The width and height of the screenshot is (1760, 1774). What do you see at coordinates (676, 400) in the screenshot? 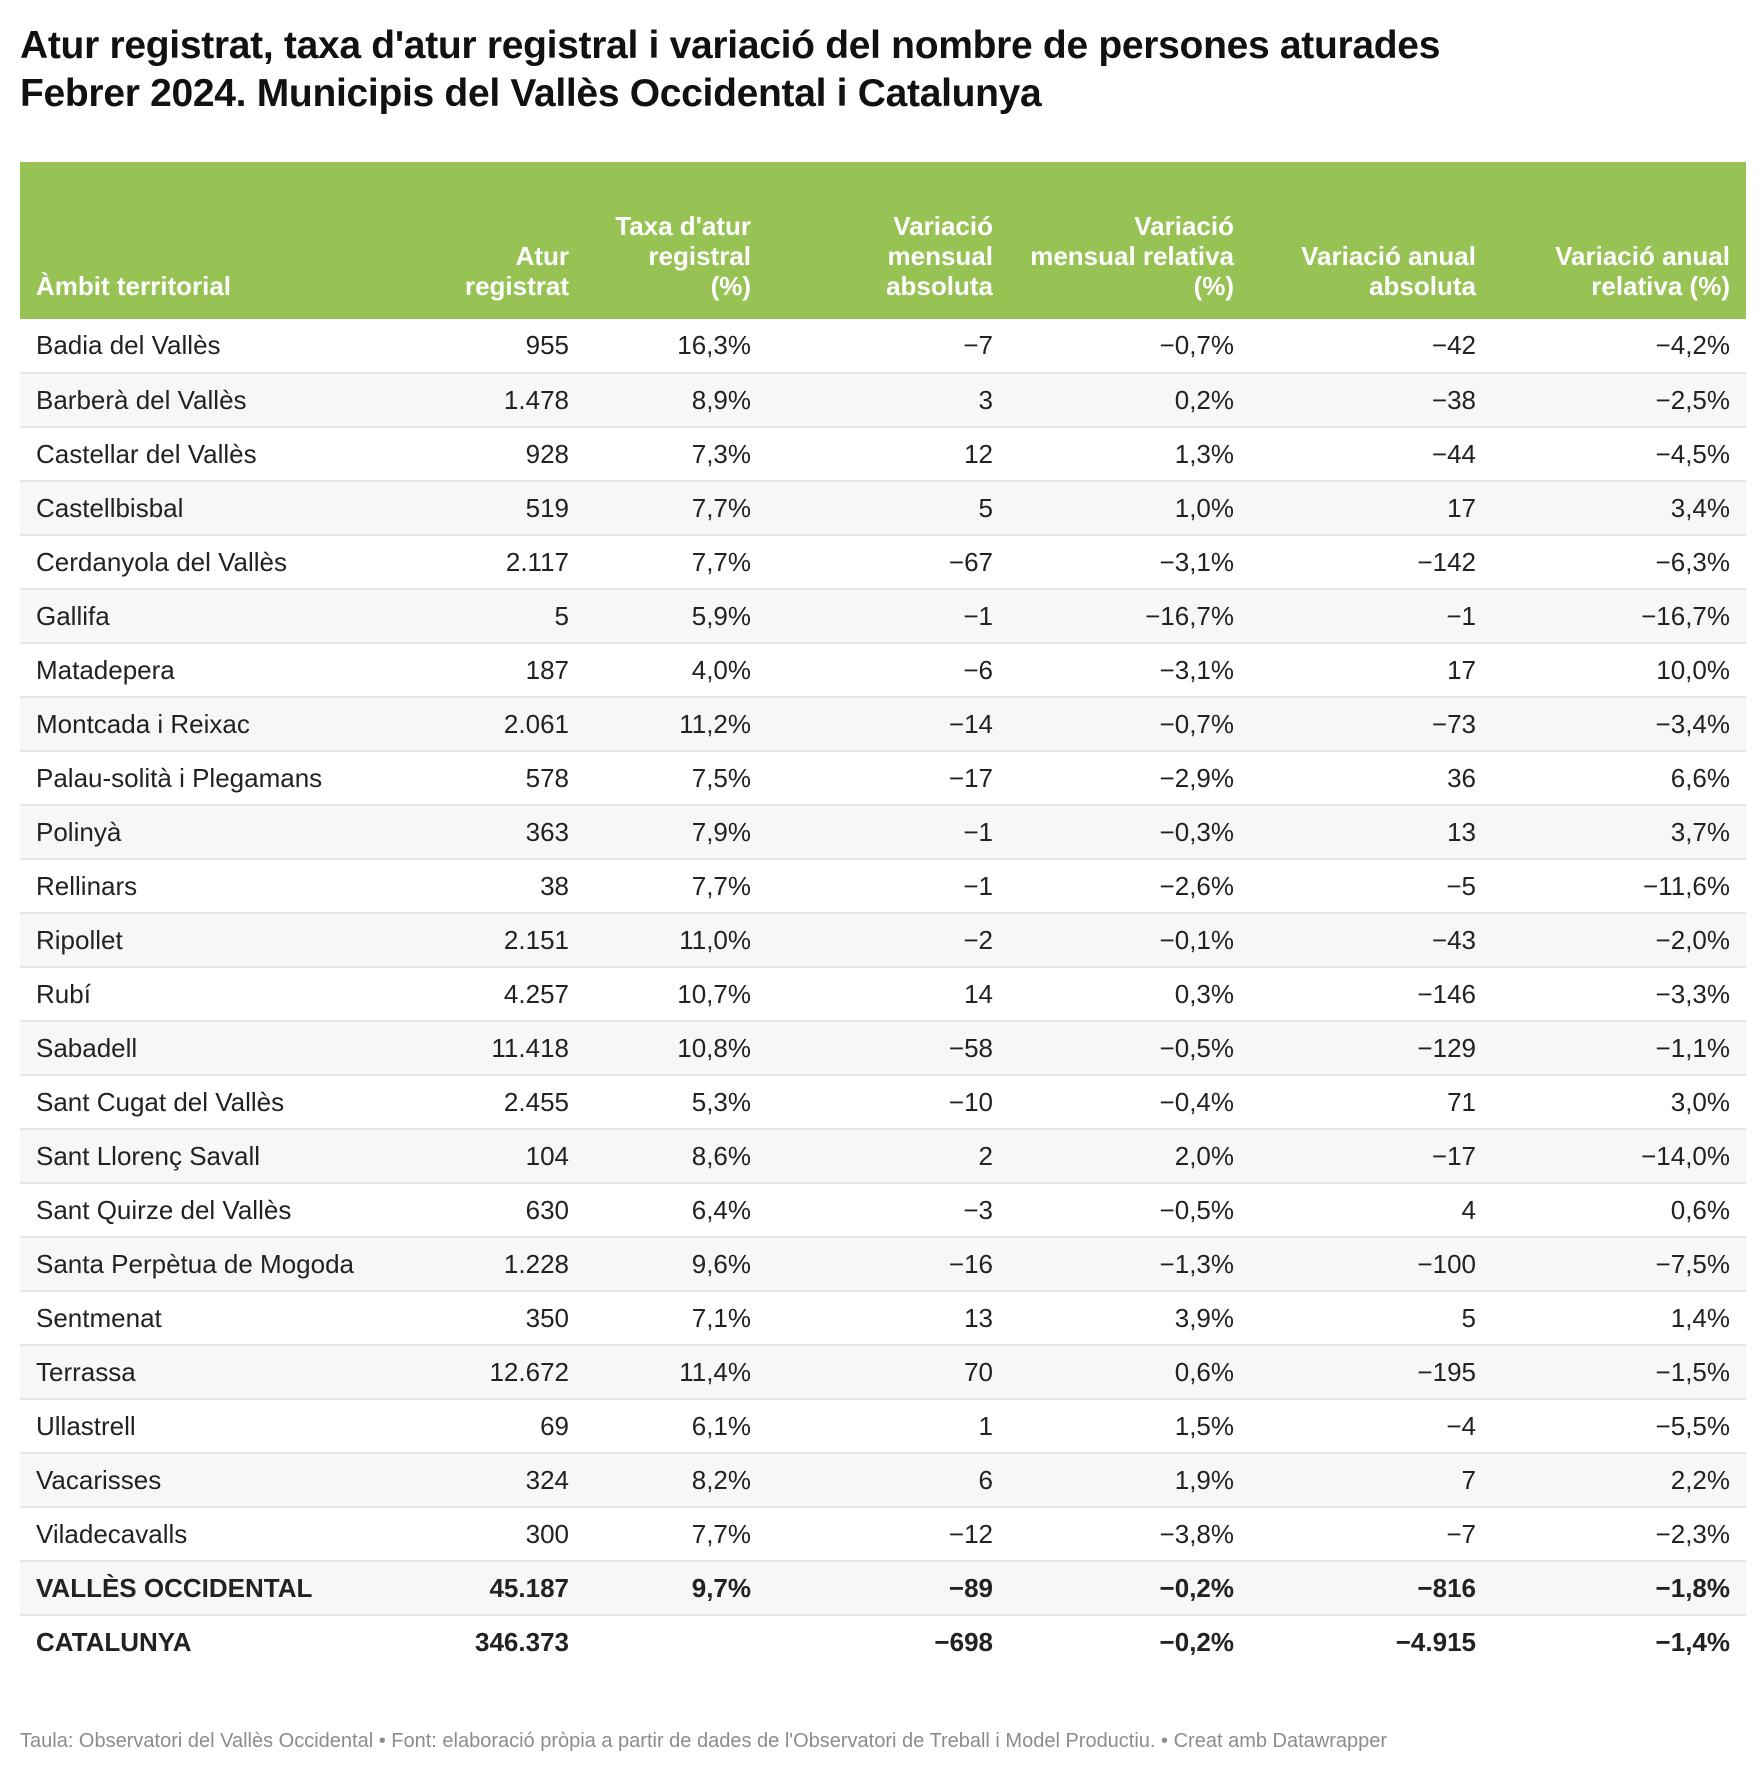
I see `table-cell: 8,9%` at bounding box center [676, 400].